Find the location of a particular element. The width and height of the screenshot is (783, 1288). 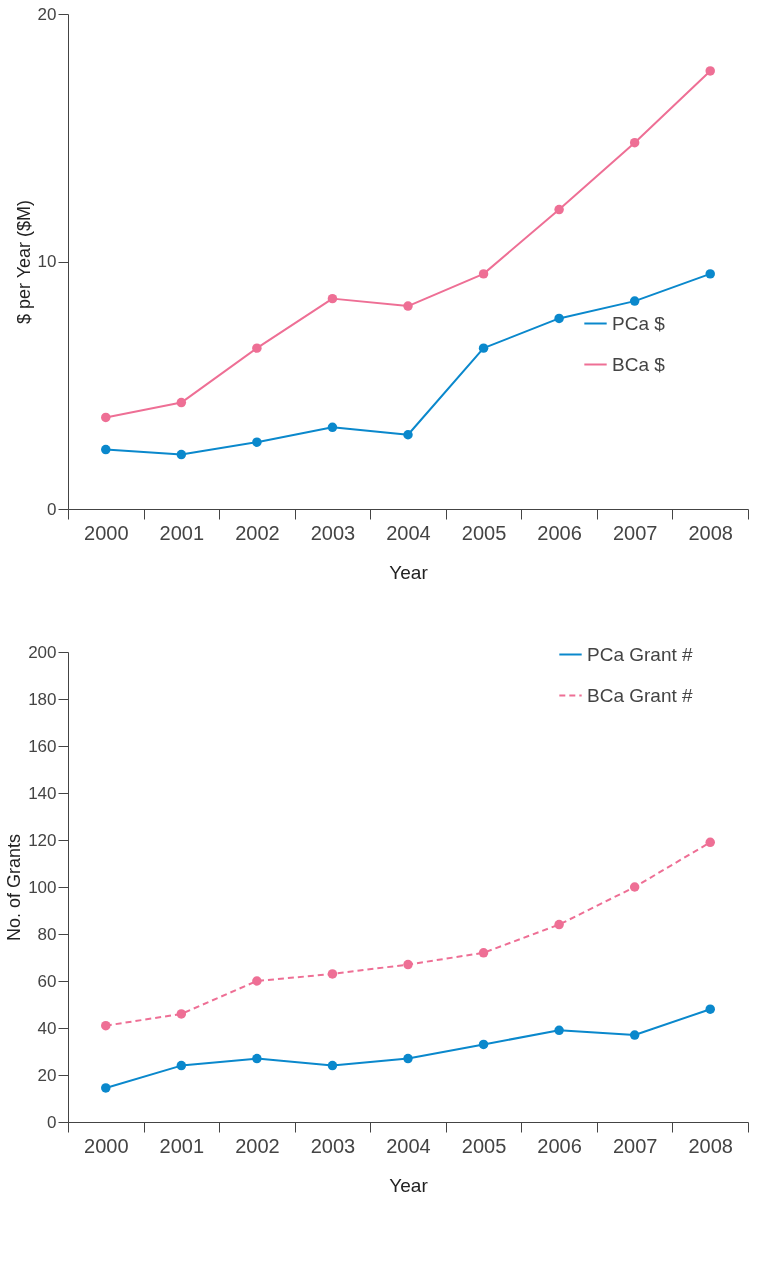

y-tick-label: 120 is located at coordinates (42, 840).